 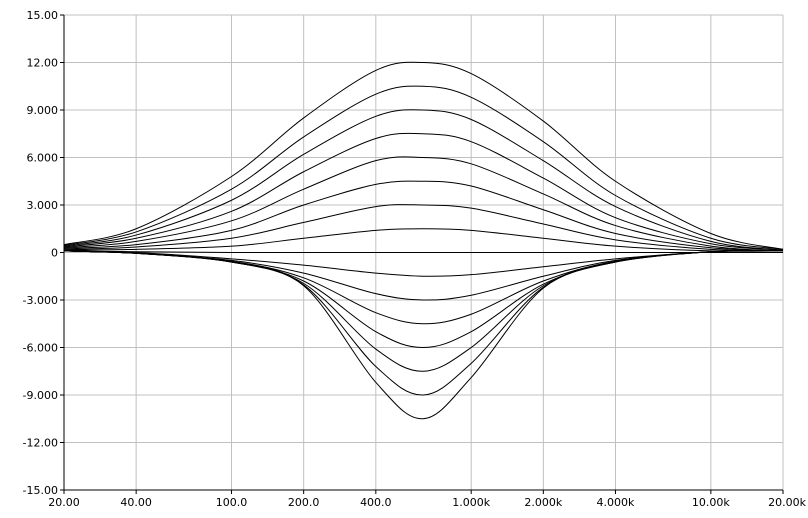 What do you see at coordinates (40, 300) in the screenshot?
I see `y-tick-label: -3.000` at bounding box center [40, 300].